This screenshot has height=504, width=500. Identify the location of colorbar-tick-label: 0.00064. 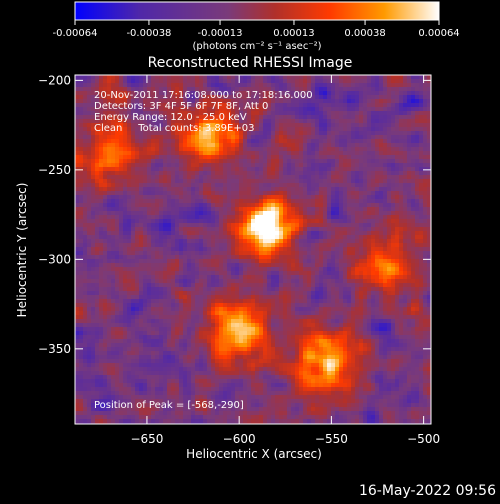
(438, 33).